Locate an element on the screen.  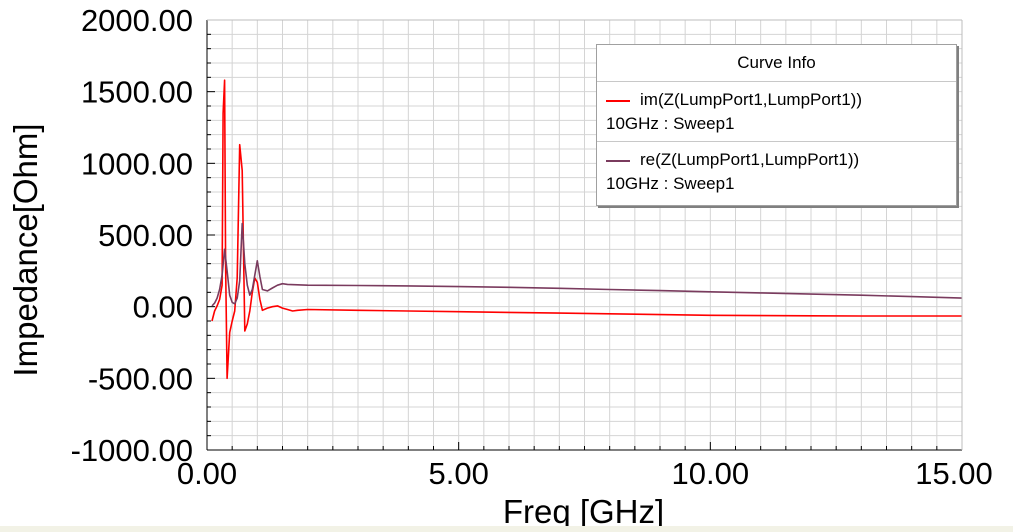
legend-name-re: re(Z(LumpPort1,LumpPort1)) is located at coordinates (750, 159).